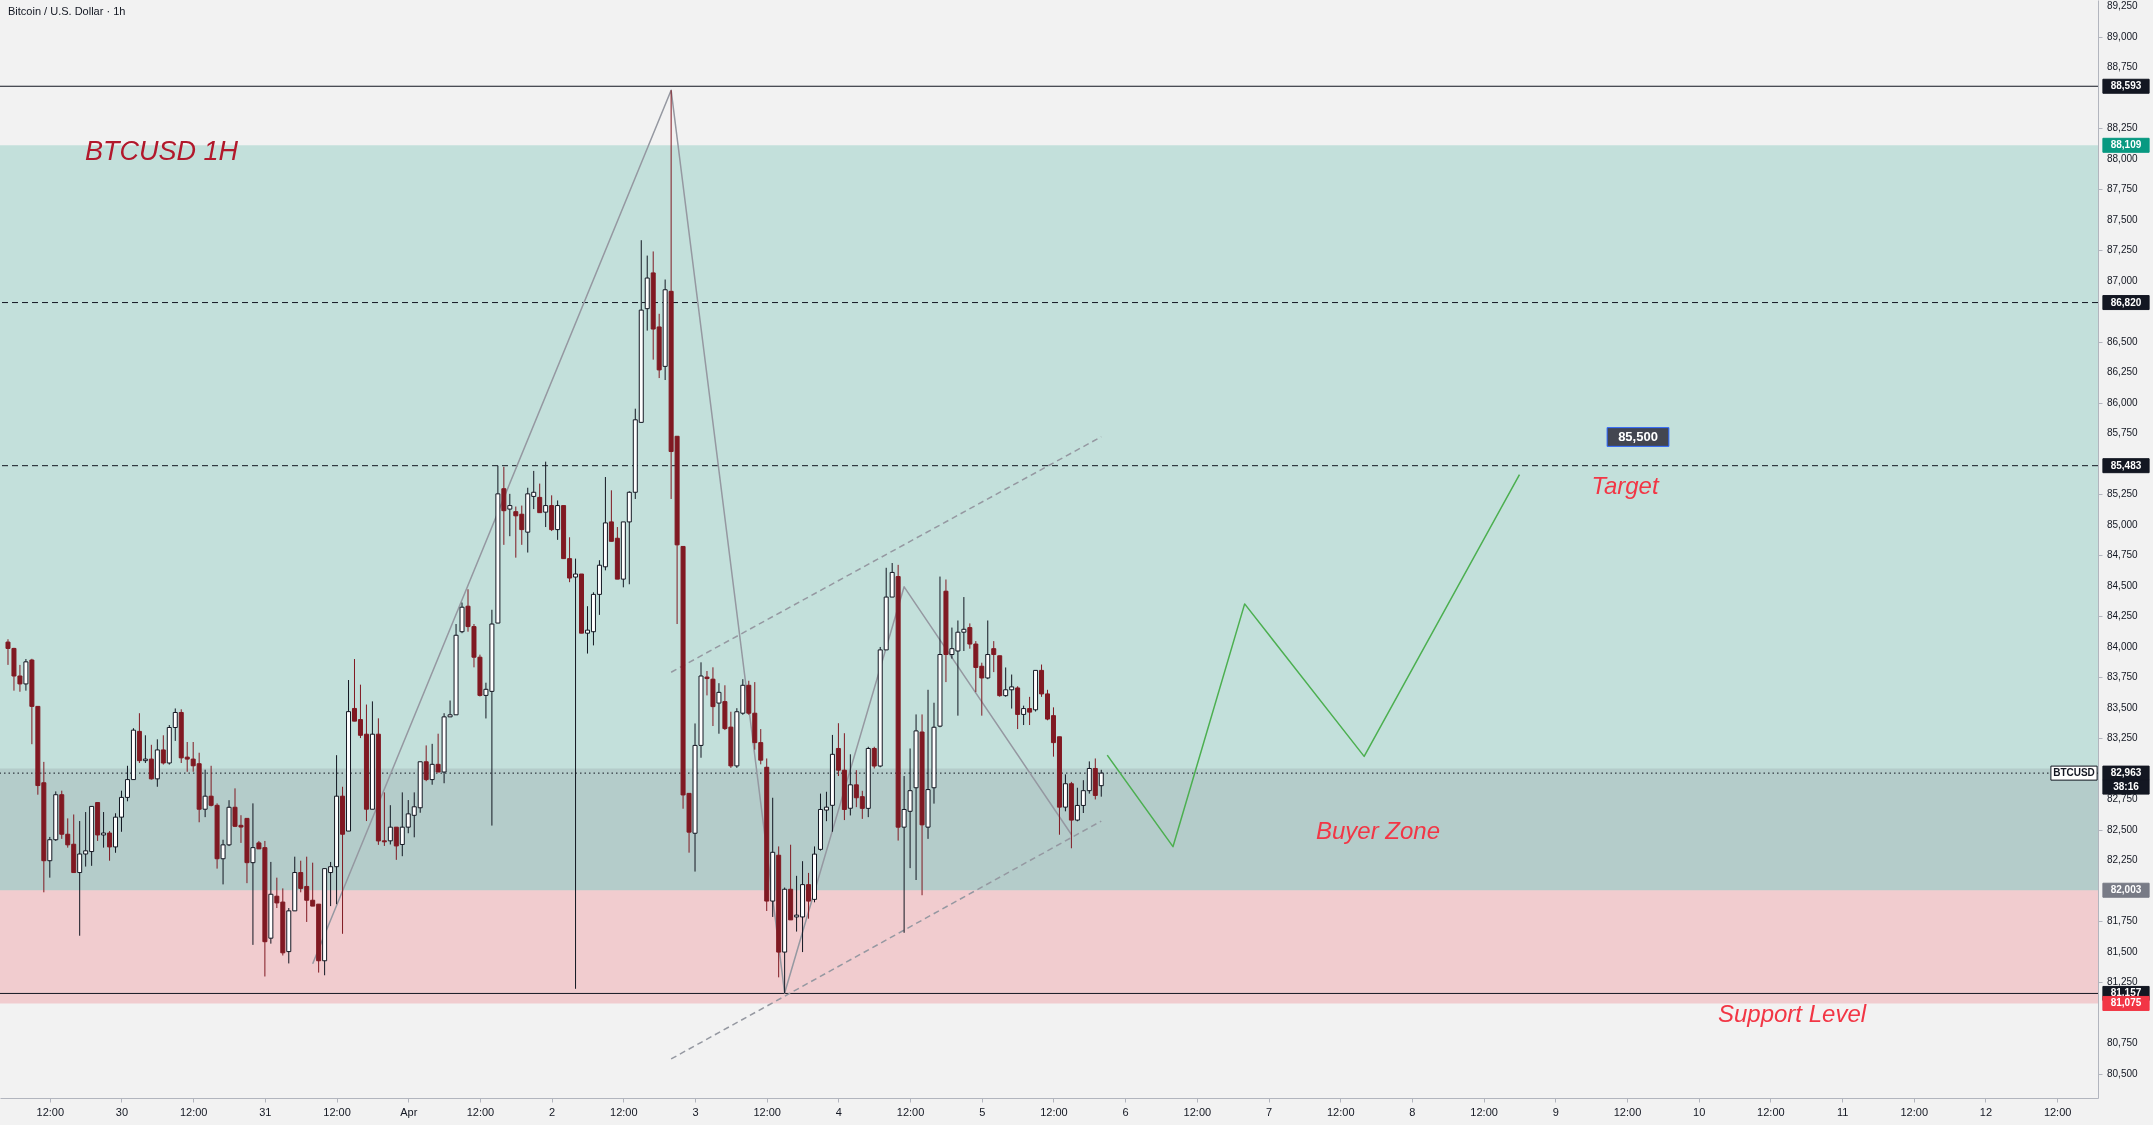  What do you see at coordinates (1625, 485) in the screenshot?
I see `annotation: Target` at bounding box center [1625, 485].